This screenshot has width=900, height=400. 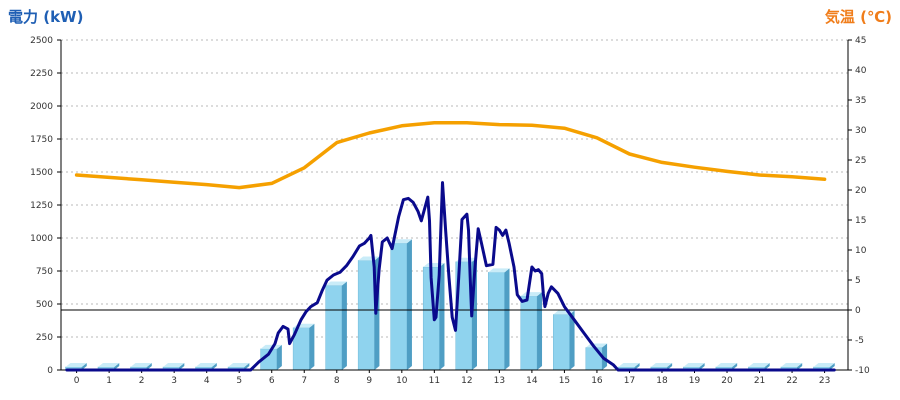 I want to click on right-tick-label: -5, so click(x=859, y=341).